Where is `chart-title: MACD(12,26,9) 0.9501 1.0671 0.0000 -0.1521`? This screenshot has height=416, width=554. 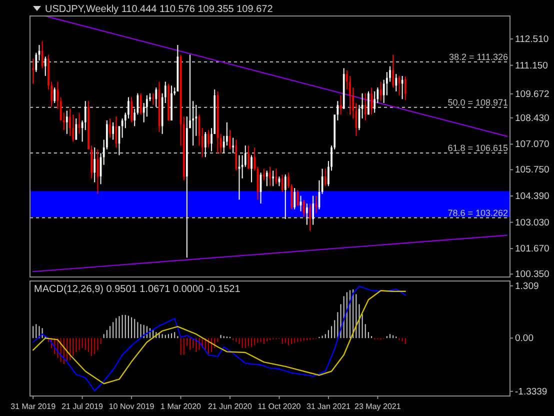 chart-title: MACD(12,26,9) 0.9501 1.0671 0.0000 -0.1521 is located at coordinates (137, 289).